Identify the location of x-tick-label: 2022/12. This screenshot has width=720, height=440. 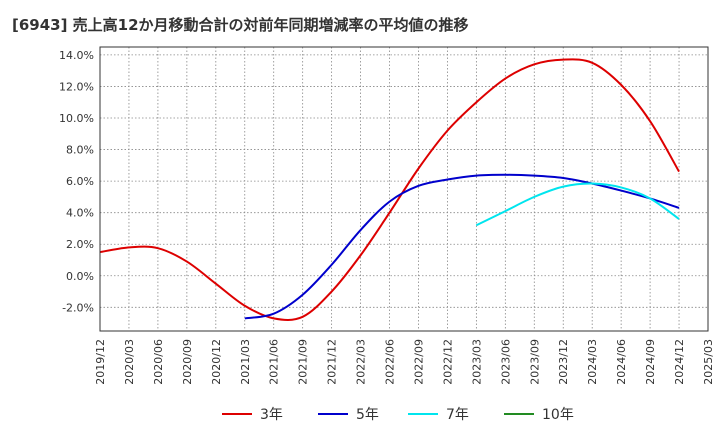
(447, 362).